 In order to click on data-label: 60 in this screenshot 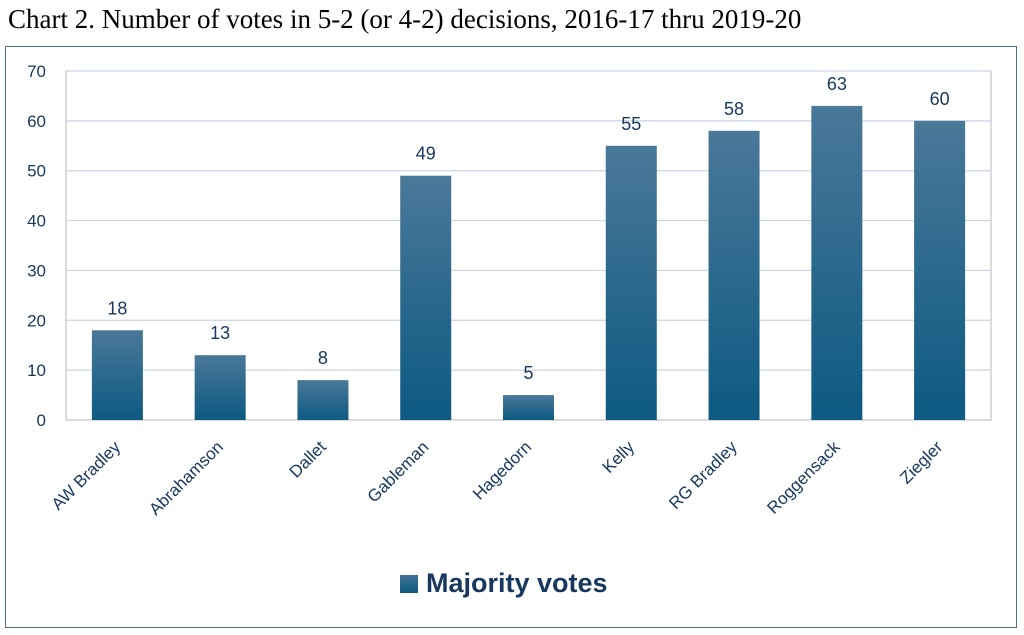, I will do `click(940, 99)`.